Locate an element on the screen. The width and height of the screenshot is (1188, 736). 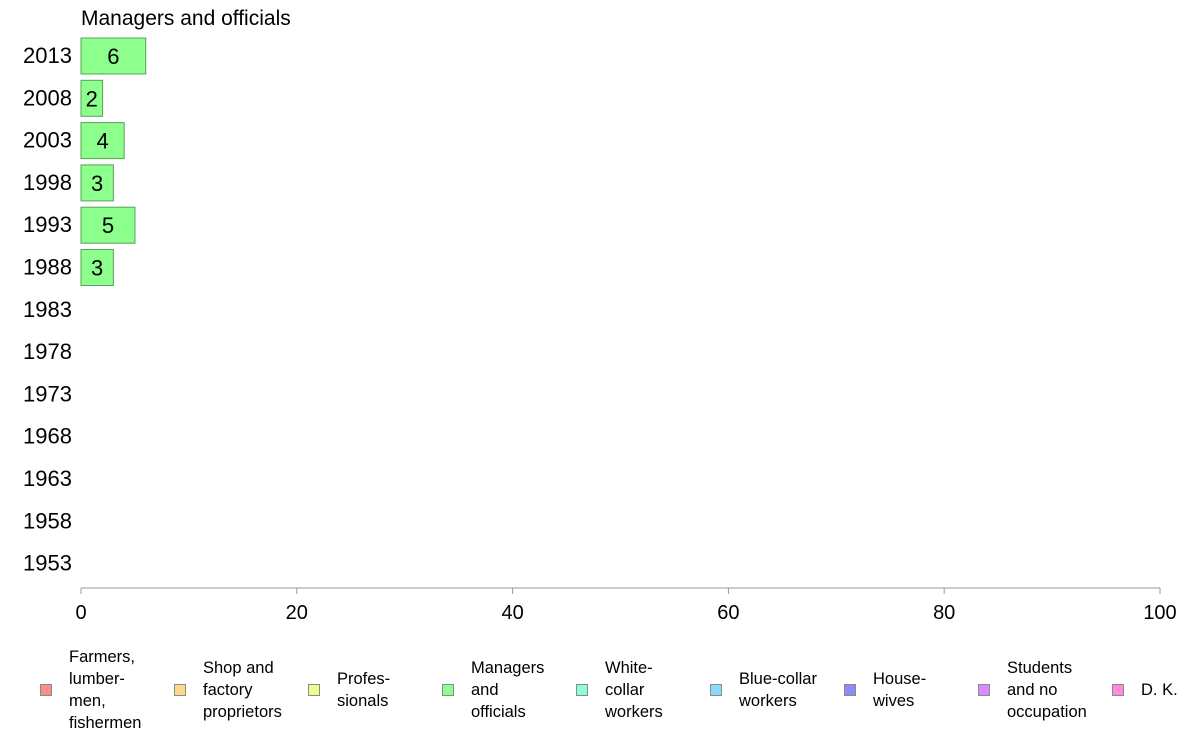
legend-label: Profes- sionals is located at coordinates (364, 690).